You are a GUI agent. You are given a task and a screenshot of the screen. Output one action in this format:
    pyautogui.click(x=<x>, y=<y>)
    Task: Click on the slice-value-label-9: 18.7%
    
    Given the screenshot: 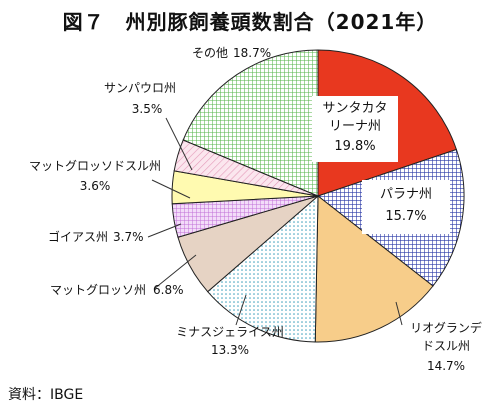 What is the action you would take?
    pyautogui.click(x=252, y=53)
    